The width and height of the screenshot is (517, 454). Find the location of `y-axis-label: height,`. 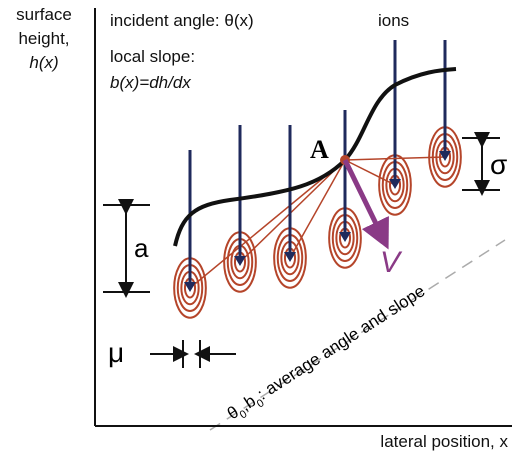

y-axis-label: height, is located at coordinates (43, 38).